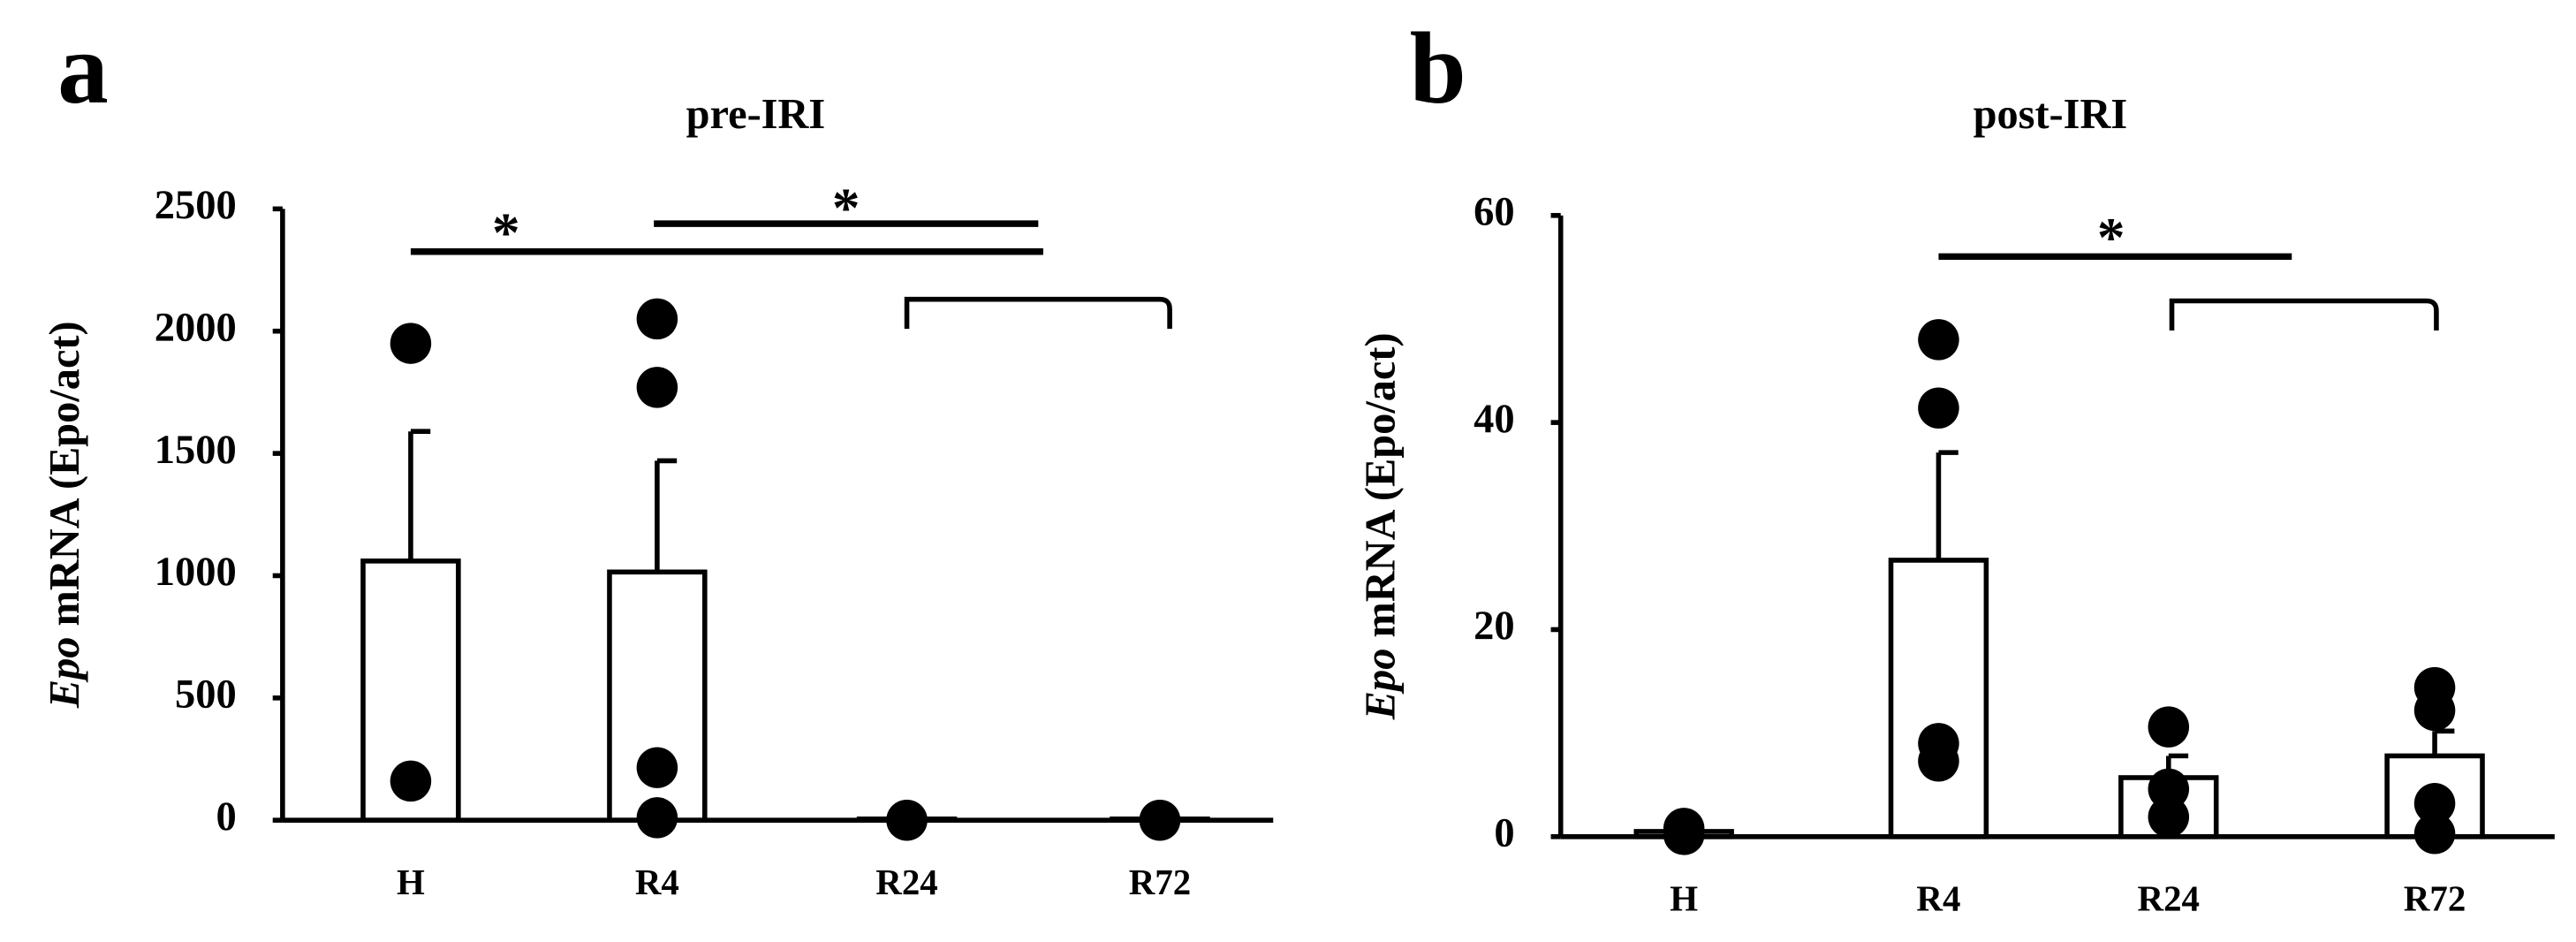 The height and width of the screenshot is (942, 2576). What do you see at coordinates (1494, 419) in the screenshot?
I see `y-tick-label: 40` at bounding box center [1494, 419].